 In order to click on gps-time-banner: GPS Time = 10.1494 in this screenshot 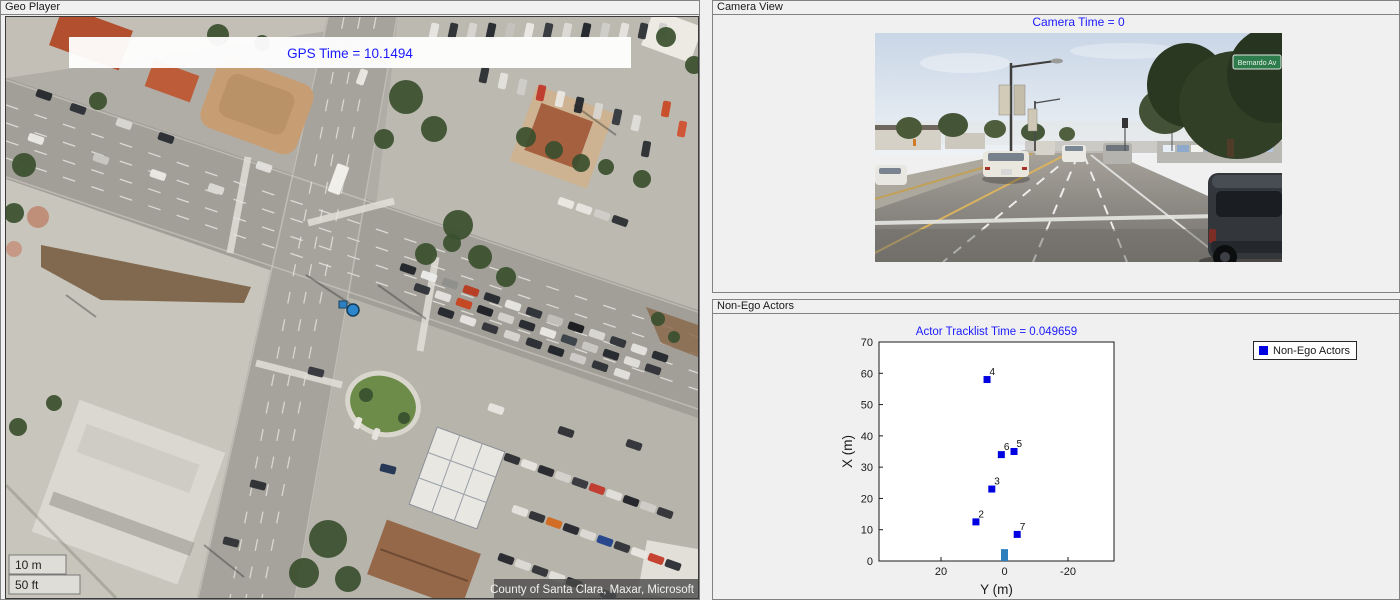, I will do `click(350, 52)`.